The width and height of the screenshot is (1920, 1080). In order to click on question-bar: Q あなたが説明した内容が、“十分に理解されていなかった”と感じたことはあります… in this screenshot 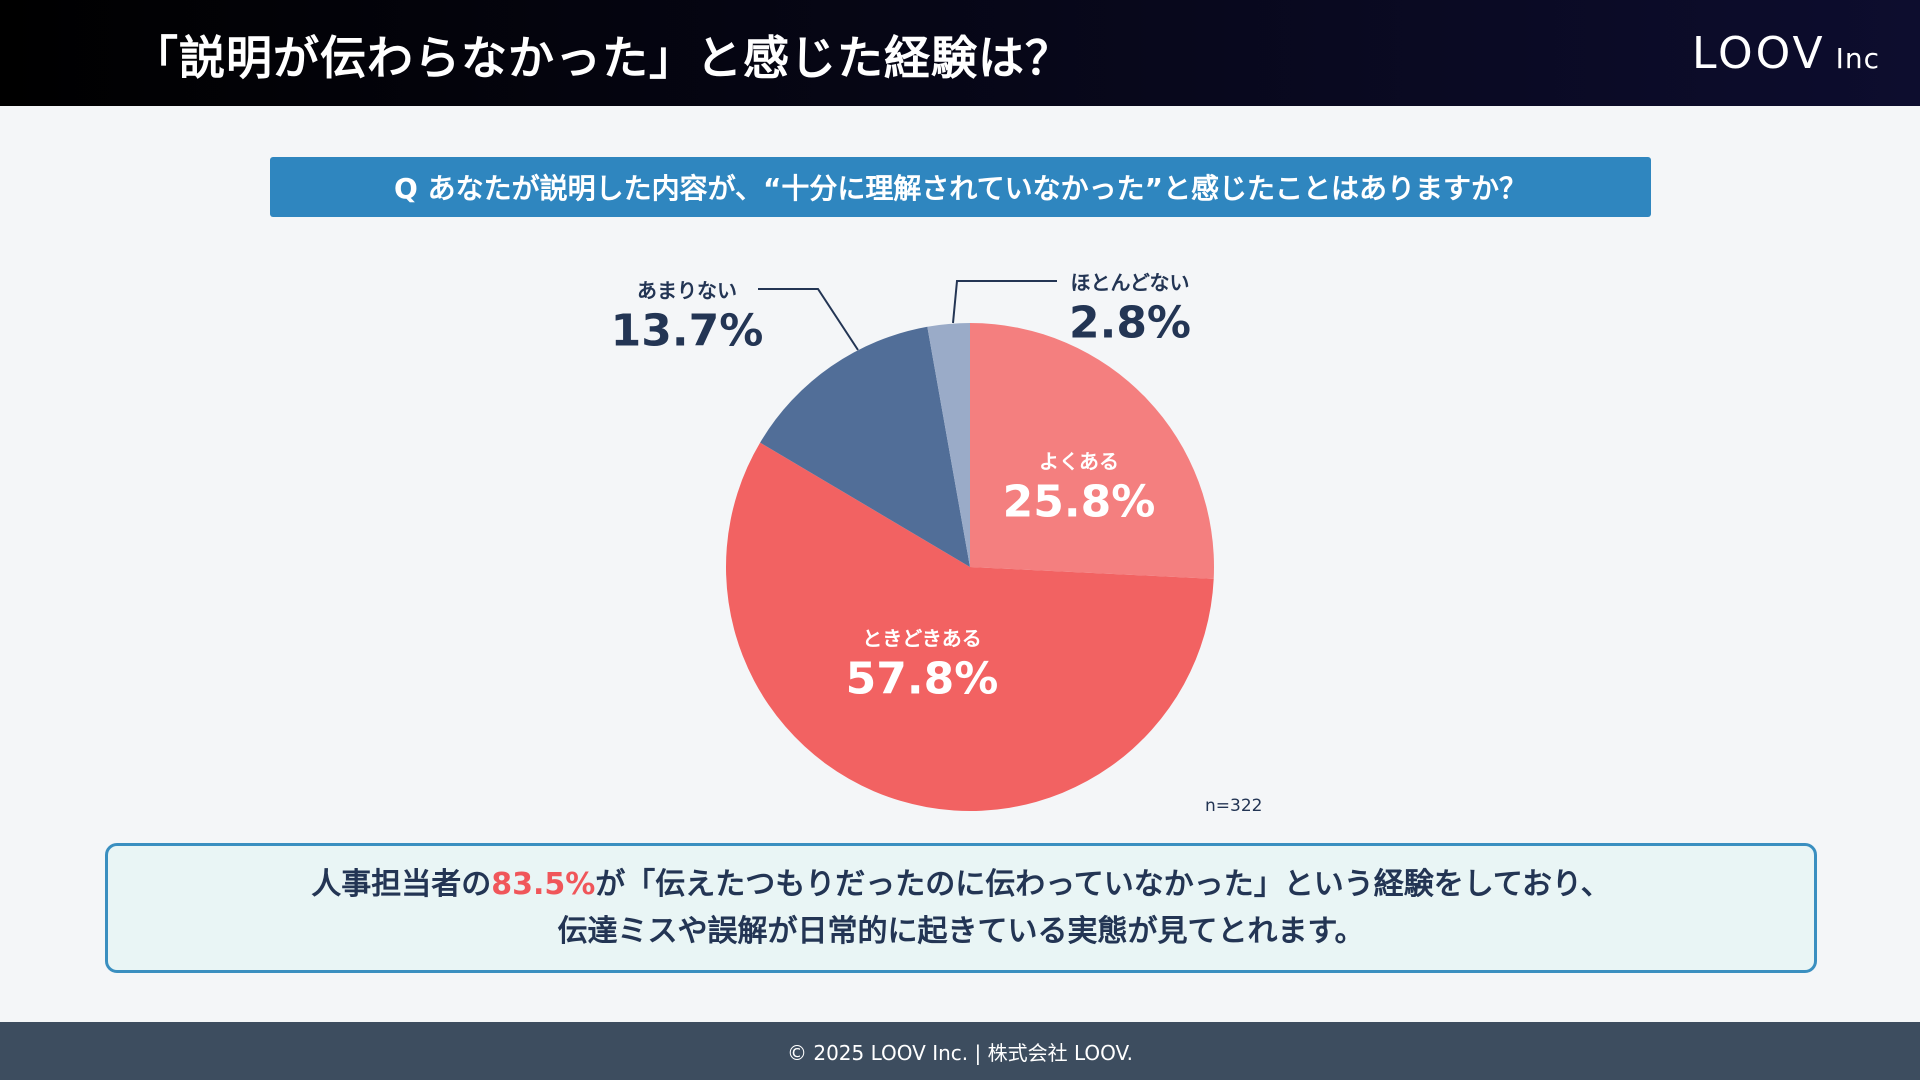, I will do `click(960, 187)`.